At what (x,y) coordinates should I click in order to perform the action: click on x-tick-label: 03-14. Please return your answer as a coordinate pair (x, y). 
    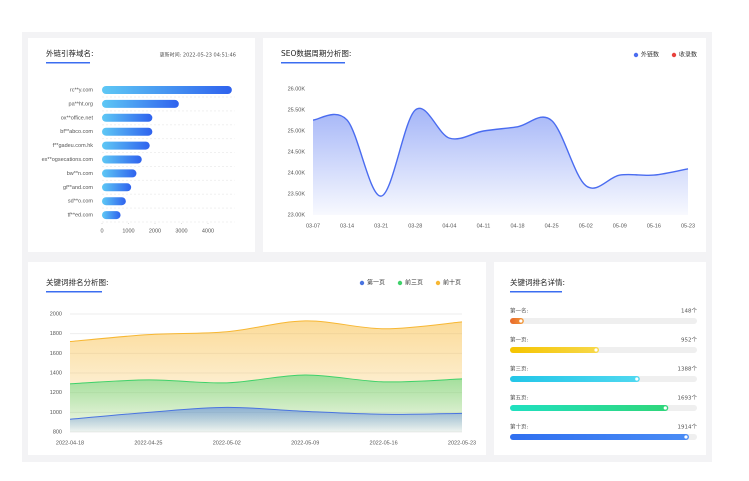
    Looking at the image, I should click on (347, 226).